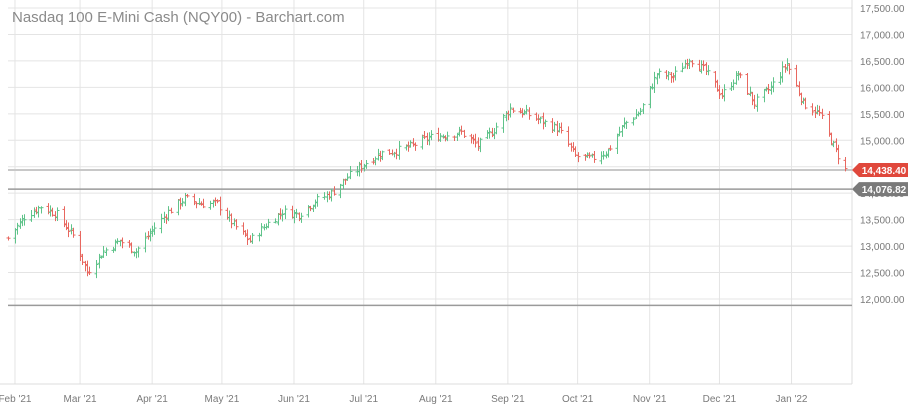 Image resolution: width=910 pixels, height=412 pixels. I want to click on y-tick-label: 12,500.00, so click(882, 274).